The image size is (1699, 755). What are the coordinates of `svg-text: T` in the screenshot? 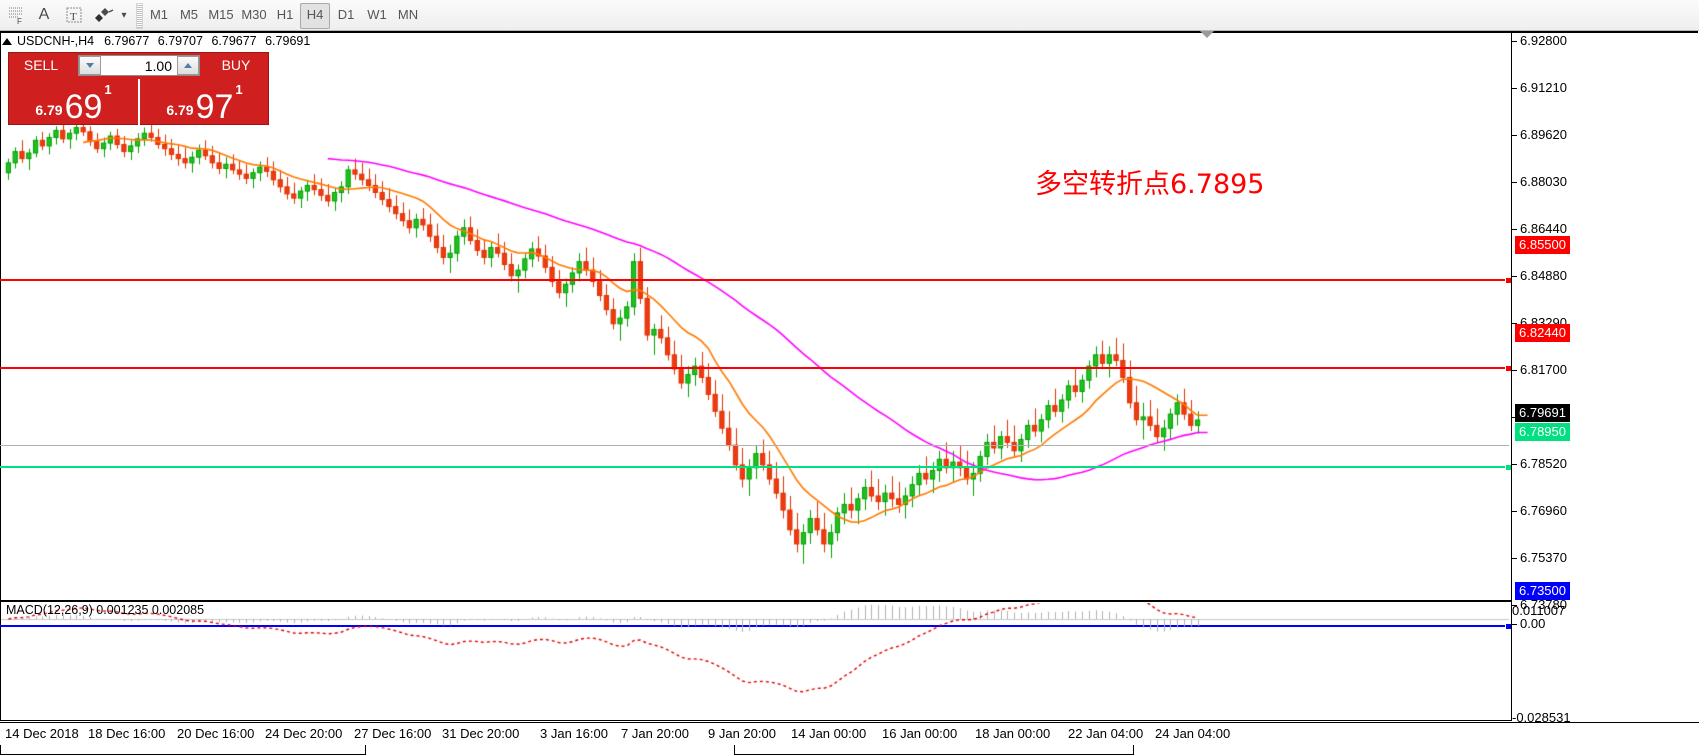 It's located at (73, 17).